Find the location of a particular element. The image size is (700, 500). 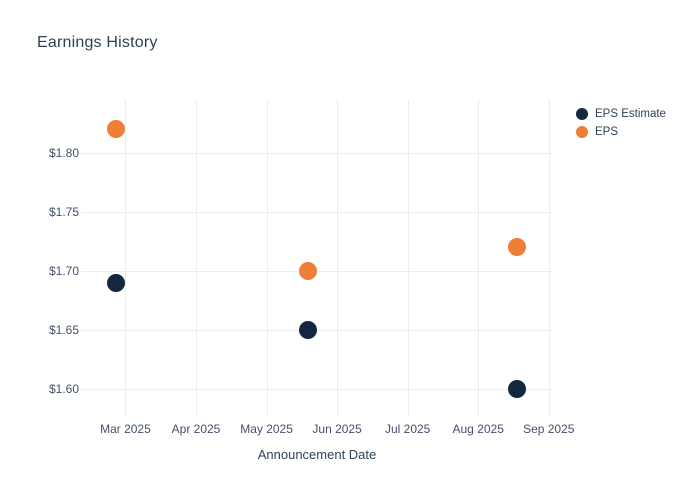

x-tick-label: May 2025 is located at coordinates (266, 429).